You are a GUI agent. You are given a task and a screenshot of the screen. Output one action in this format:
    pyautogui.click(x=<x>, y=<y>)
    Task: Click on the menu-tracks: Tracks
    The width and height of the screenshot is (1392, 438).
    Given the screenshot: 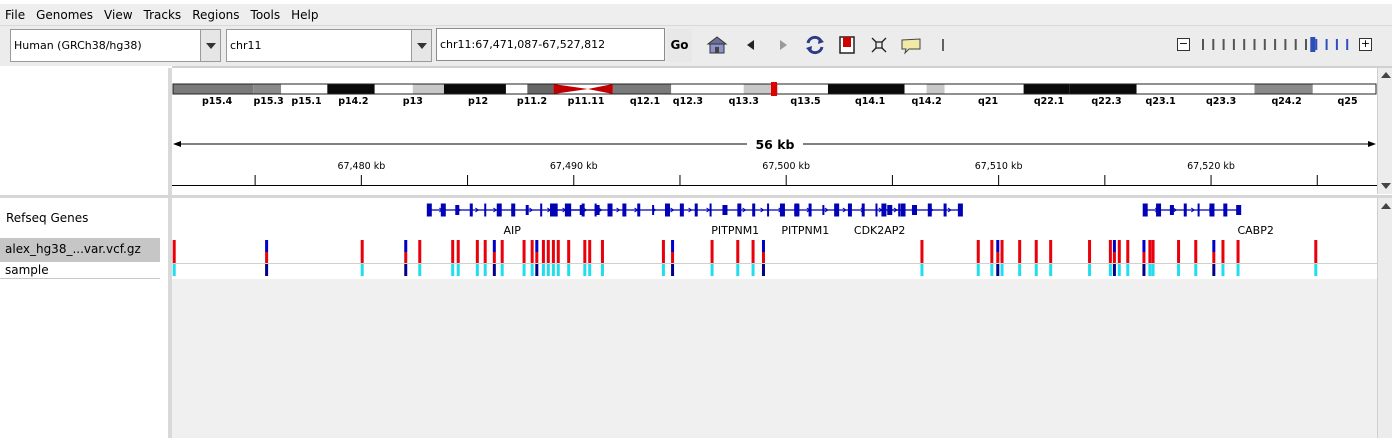 What is the action you would take?
    pyautogui.click(x=162, y=14)
    